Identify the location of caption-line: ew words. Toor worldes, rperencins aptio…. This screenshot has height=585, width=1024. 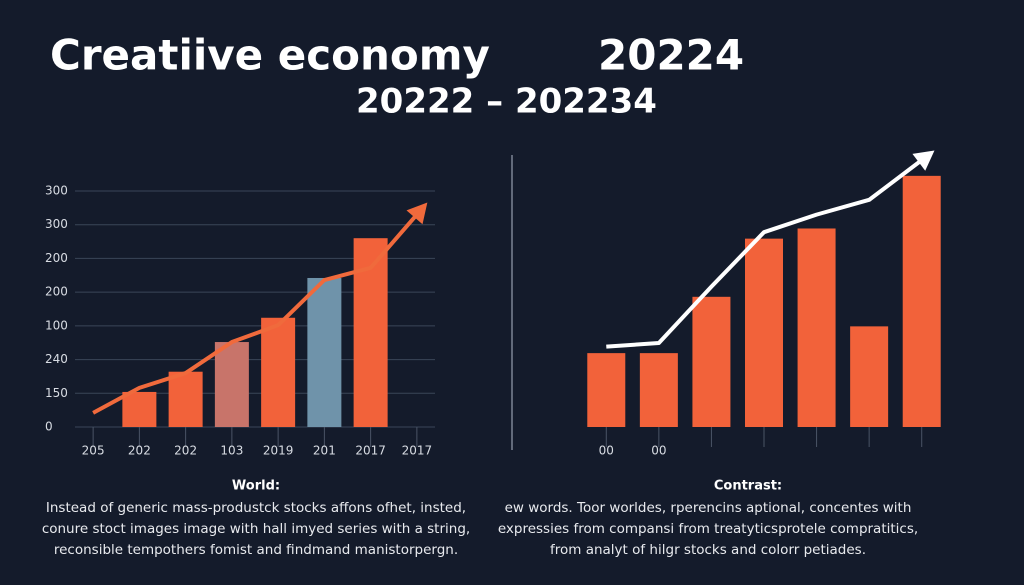
(708, 508).